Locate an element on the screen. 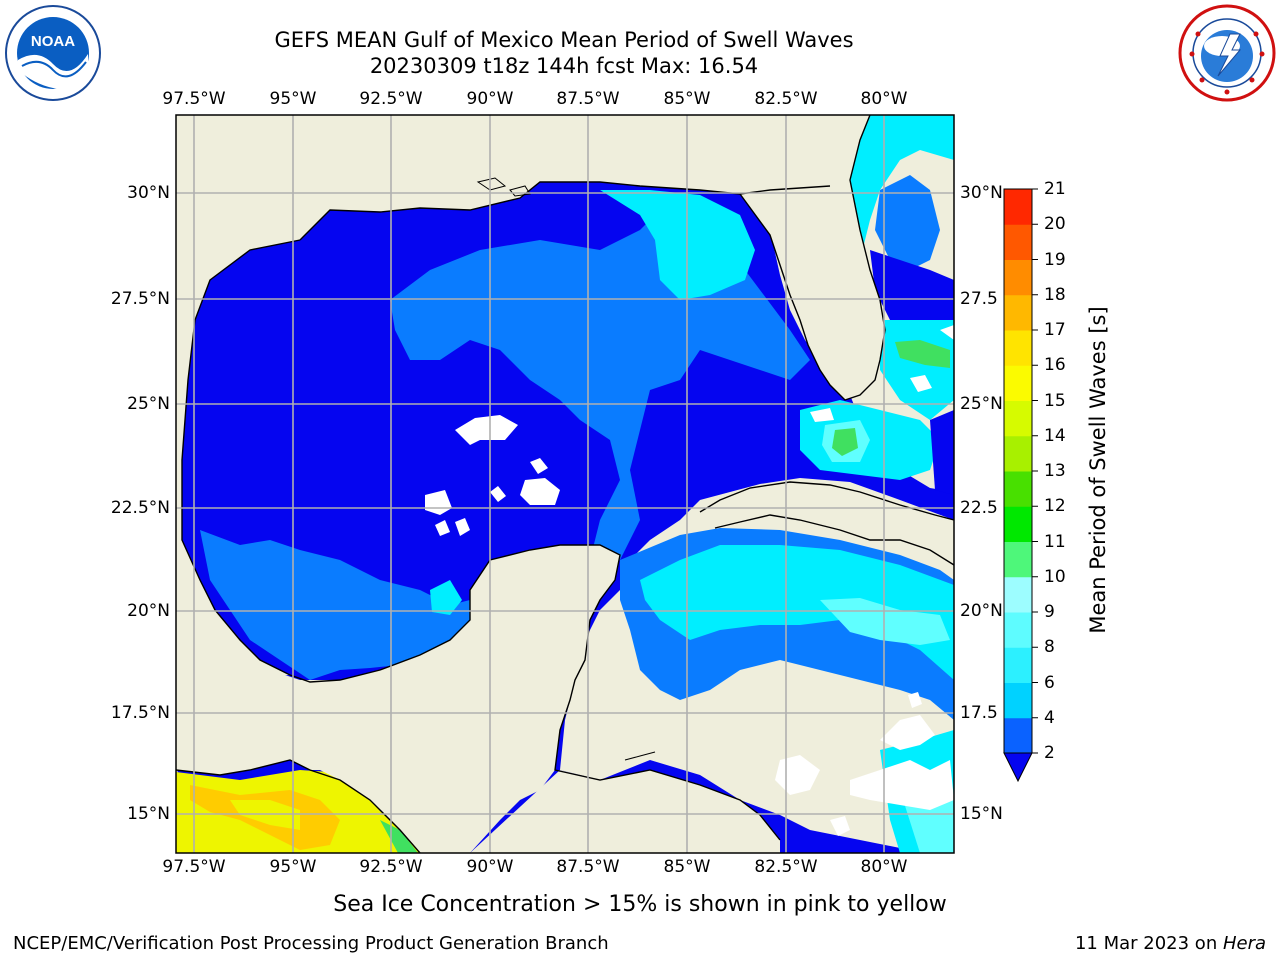 Image resolution: width=1280 pixels, height=960 pixels. colorbar-tick-label: 11 is located at coordinates (1055, 541).